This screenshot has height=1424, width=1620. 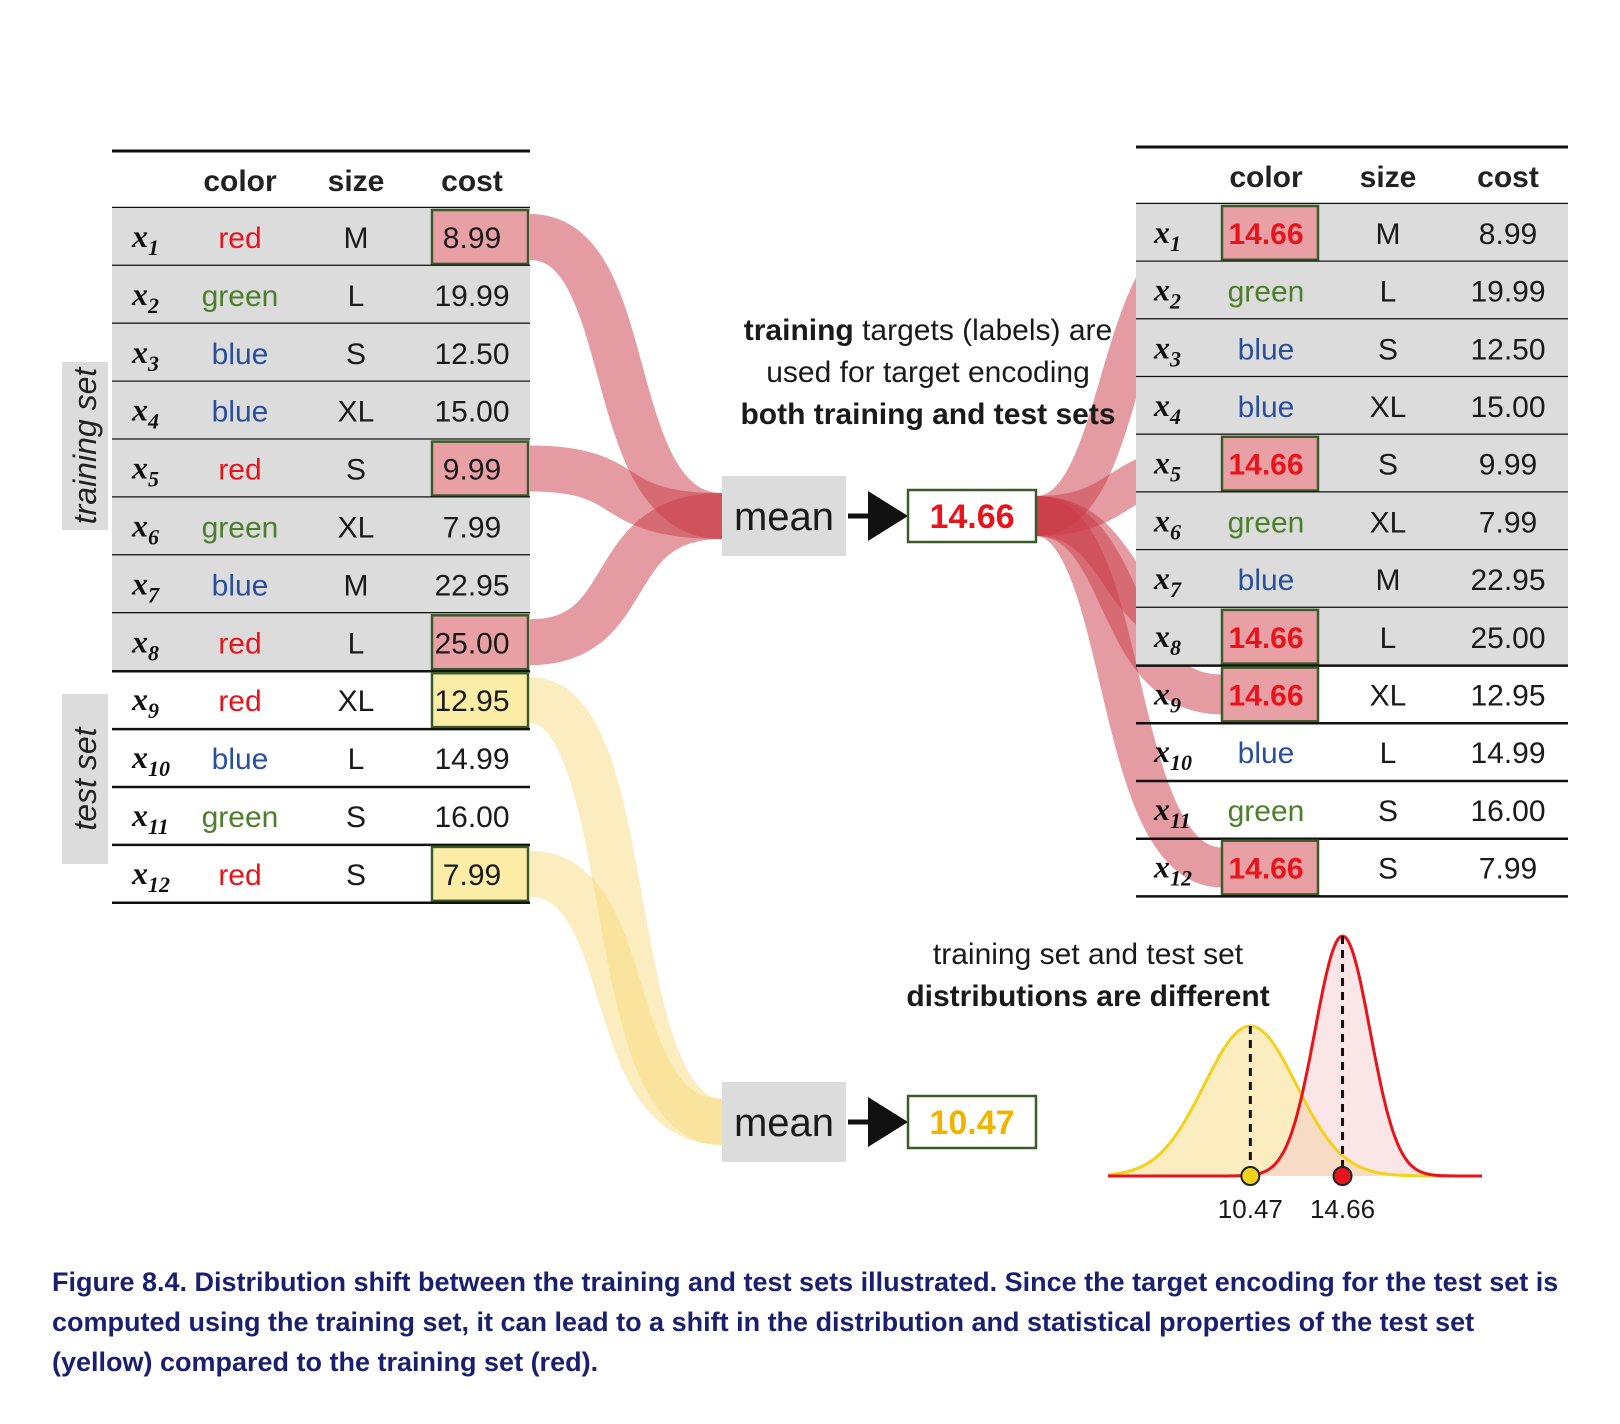 I want to click on table-row: x7 blue M 22.95, so click(x=321, y=585).